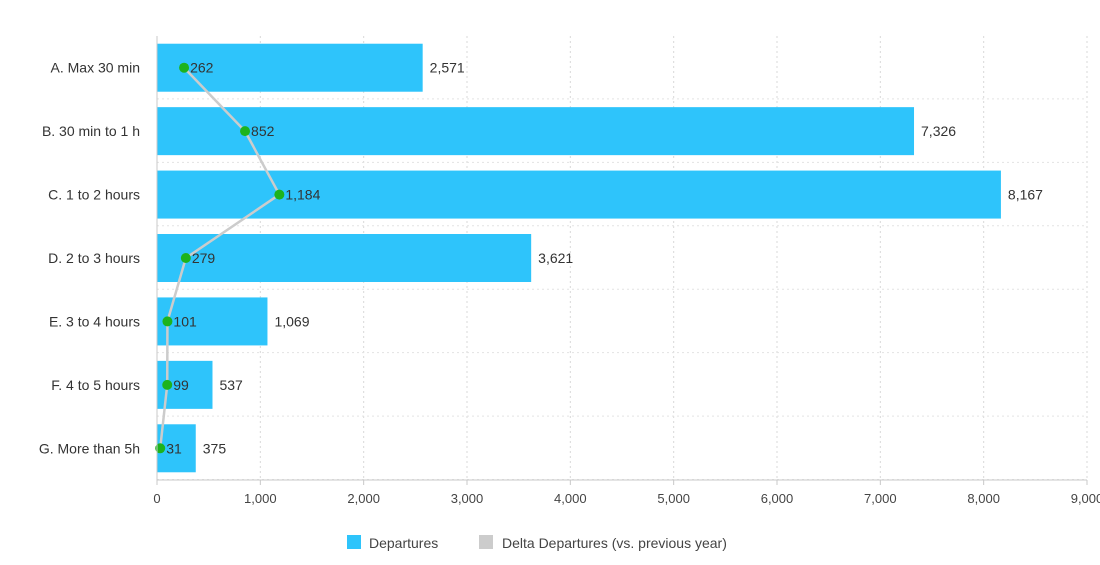  What do you see at coordinates (156, 498) in the screenshot?
I see `x-tick-label: 0` at bounding box center [156, 498].